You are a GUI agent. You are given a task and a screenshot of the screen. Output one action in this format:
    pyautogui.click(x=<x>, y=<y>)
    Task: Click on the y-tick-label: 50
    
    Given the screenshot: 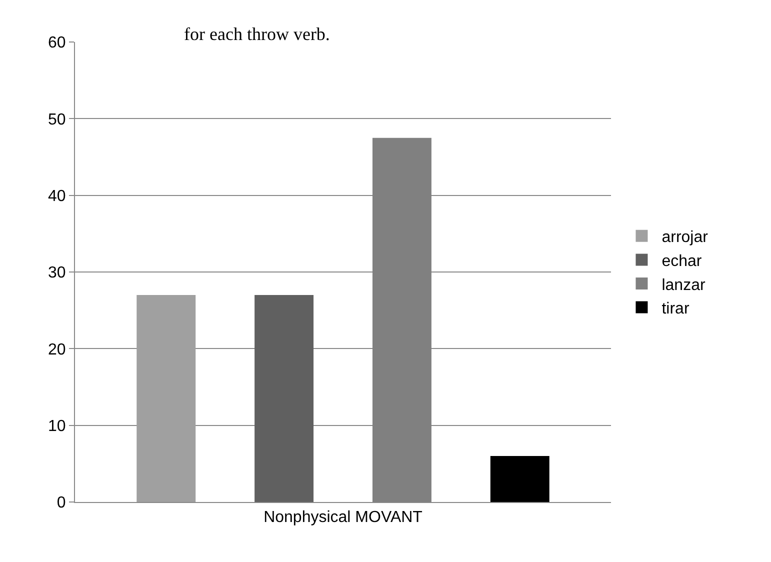 What is the action you would take?
    pyautogui.click(x=57, y=119)
    